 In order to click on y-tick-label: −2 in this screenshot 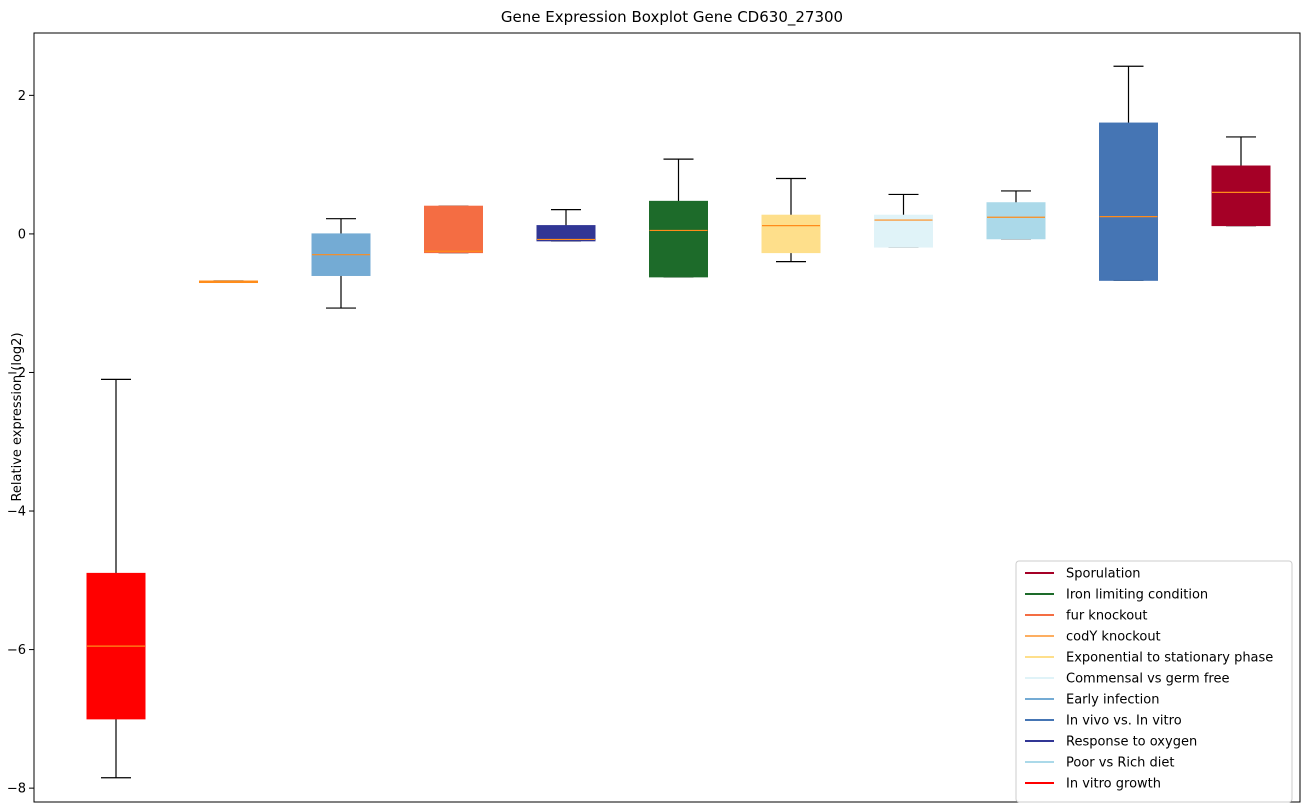, I will do `click(16, 373)`.